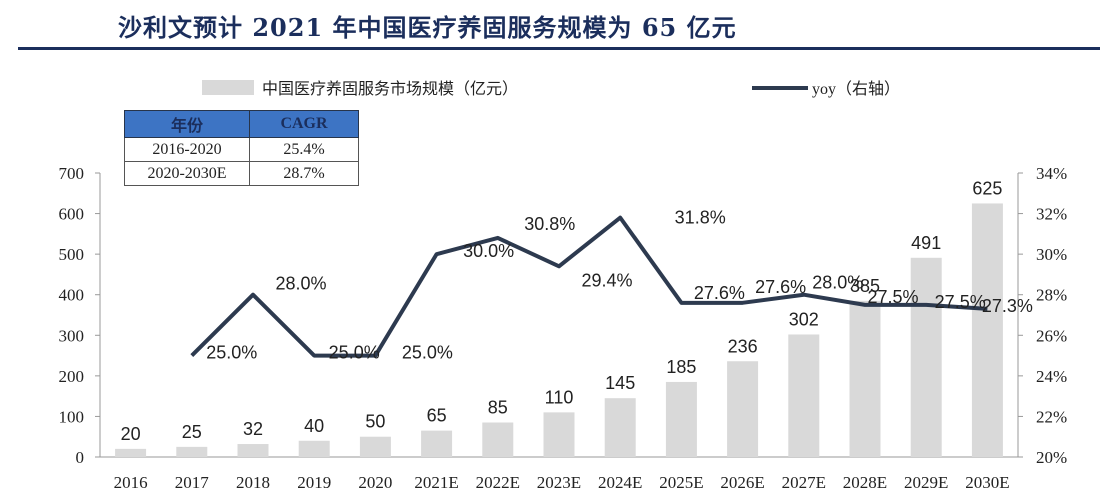 The width and height of the screenshot is (1119, 498). I want to click on x-tick-label: 2016, so click(131, 482).